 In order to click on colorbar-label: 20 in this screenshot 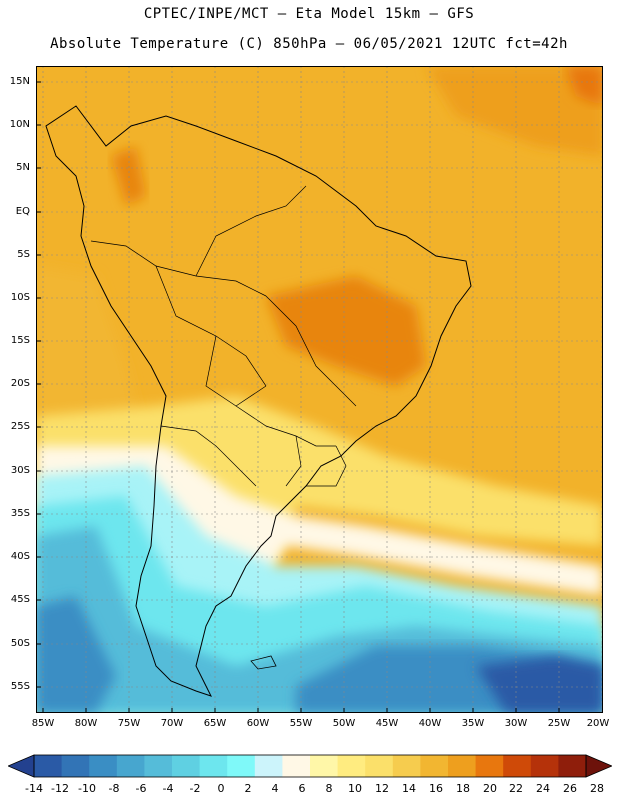, I will do `click(490, 788)`.